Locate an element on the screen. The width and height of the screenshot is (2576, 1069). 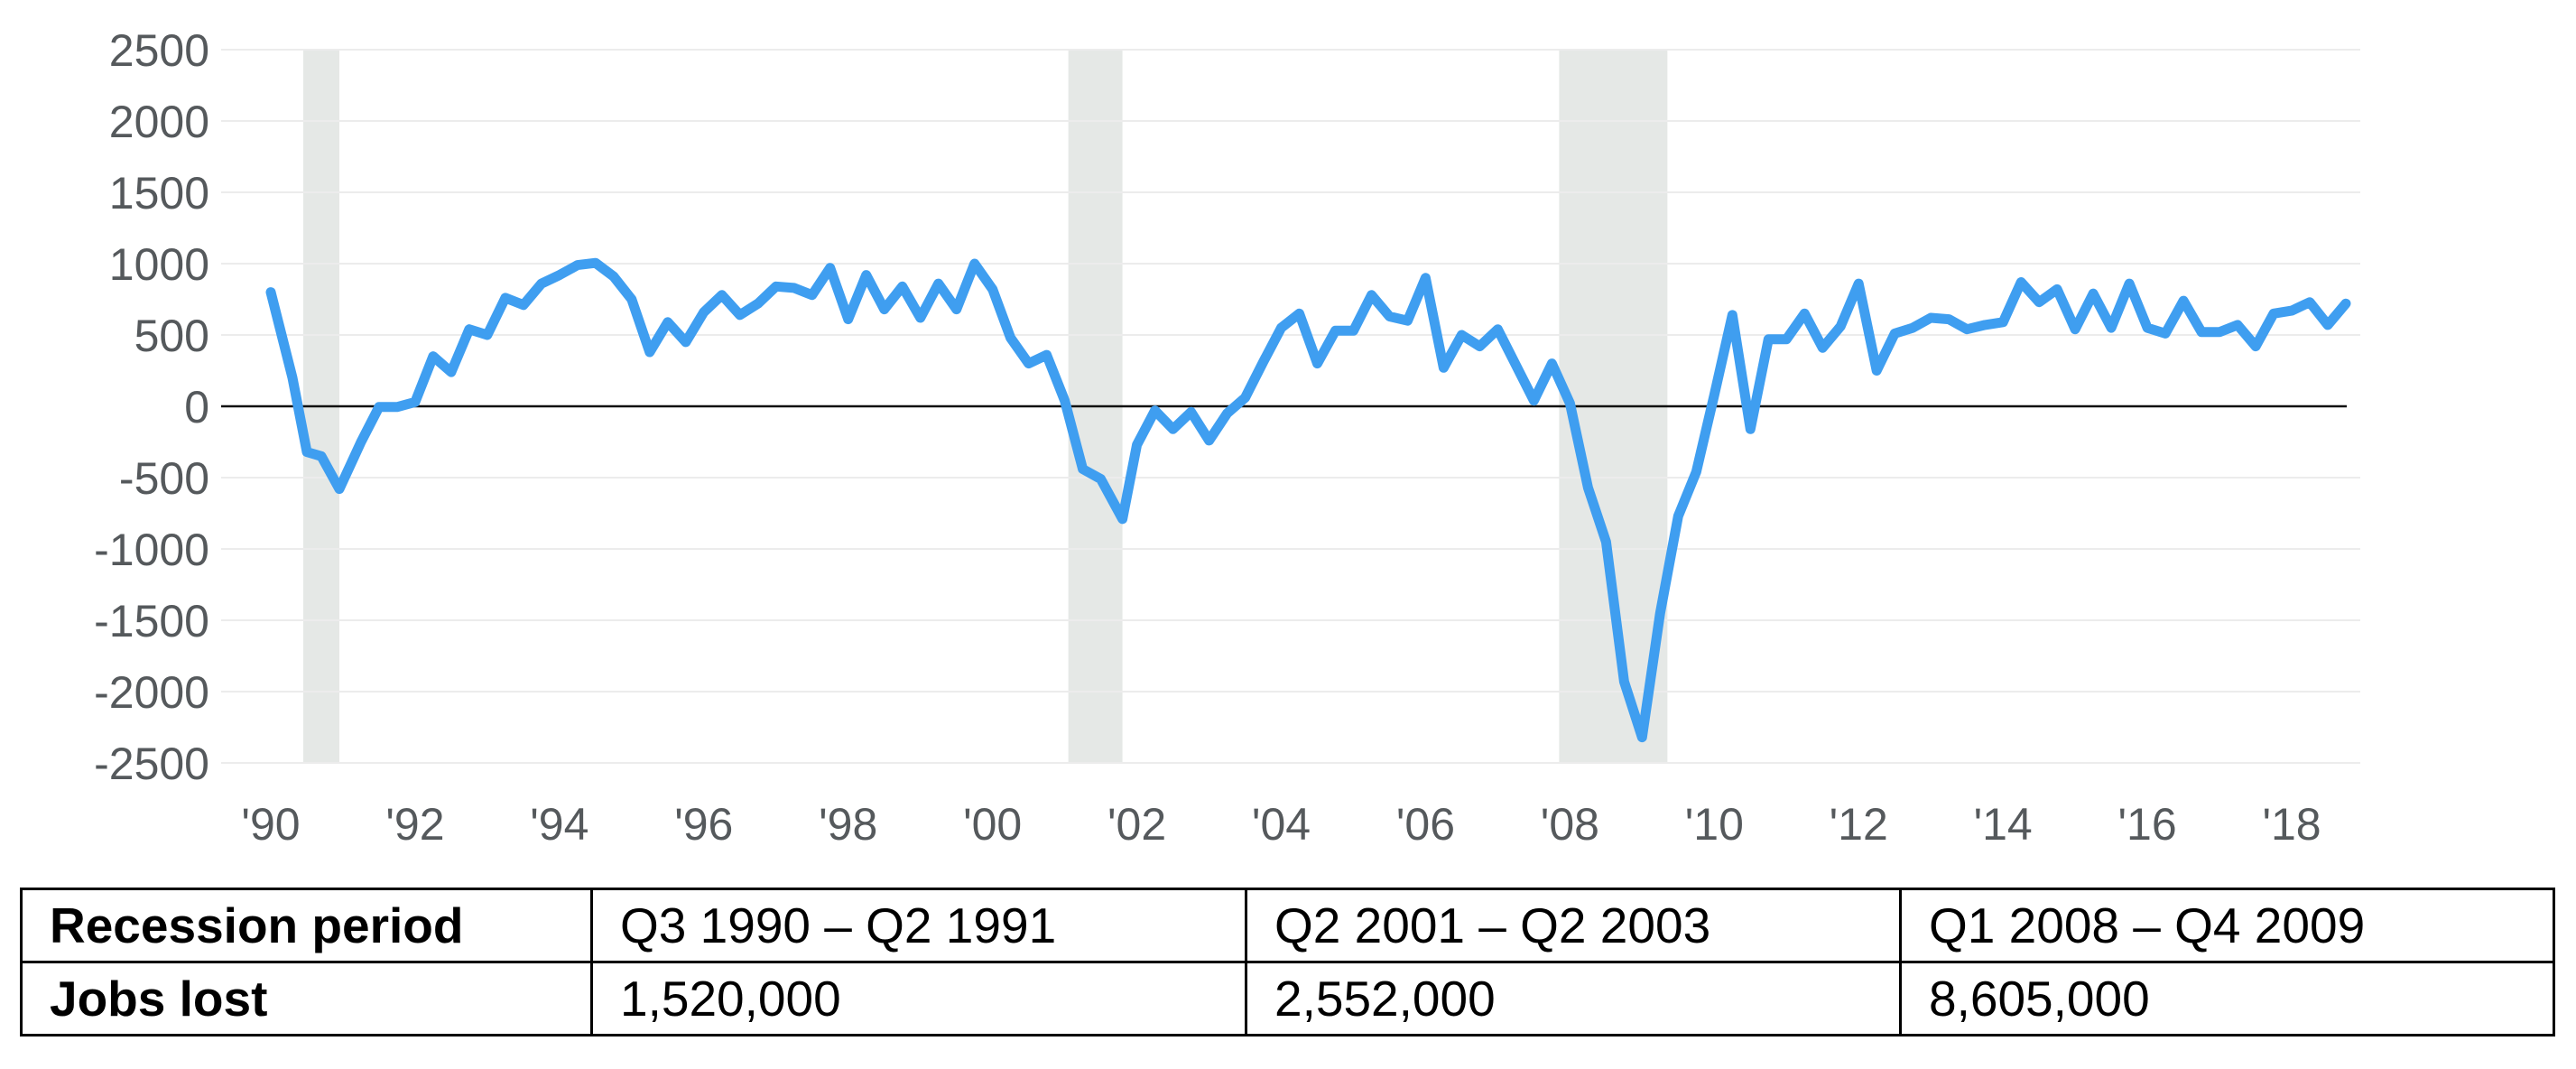
x-tick-label: '12 is located at coordinates (1859, 824).